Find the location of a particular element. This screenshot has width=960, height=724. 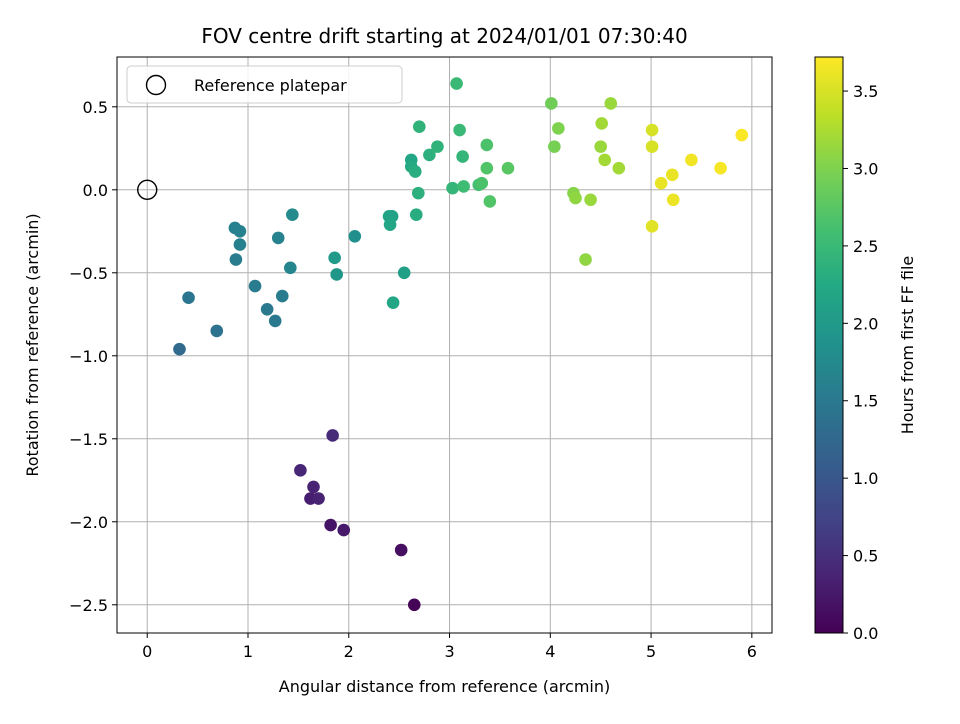

x-tick-label: 5 is located at coordinates (651, 651).